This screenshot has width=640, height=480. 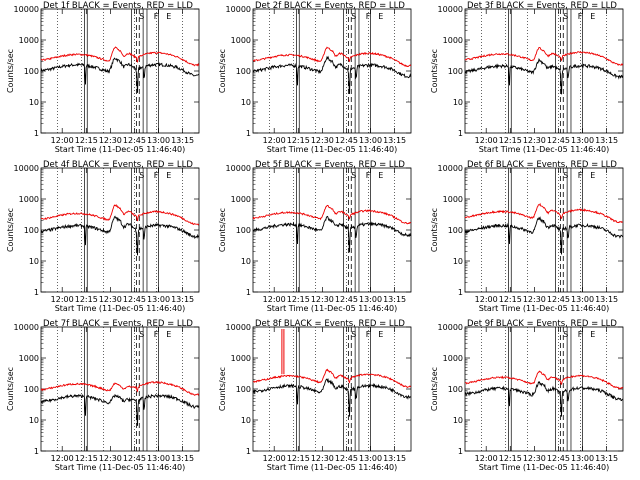 I want to click on panel-4-attenuator-letter: F, so click(x=156, y=175).